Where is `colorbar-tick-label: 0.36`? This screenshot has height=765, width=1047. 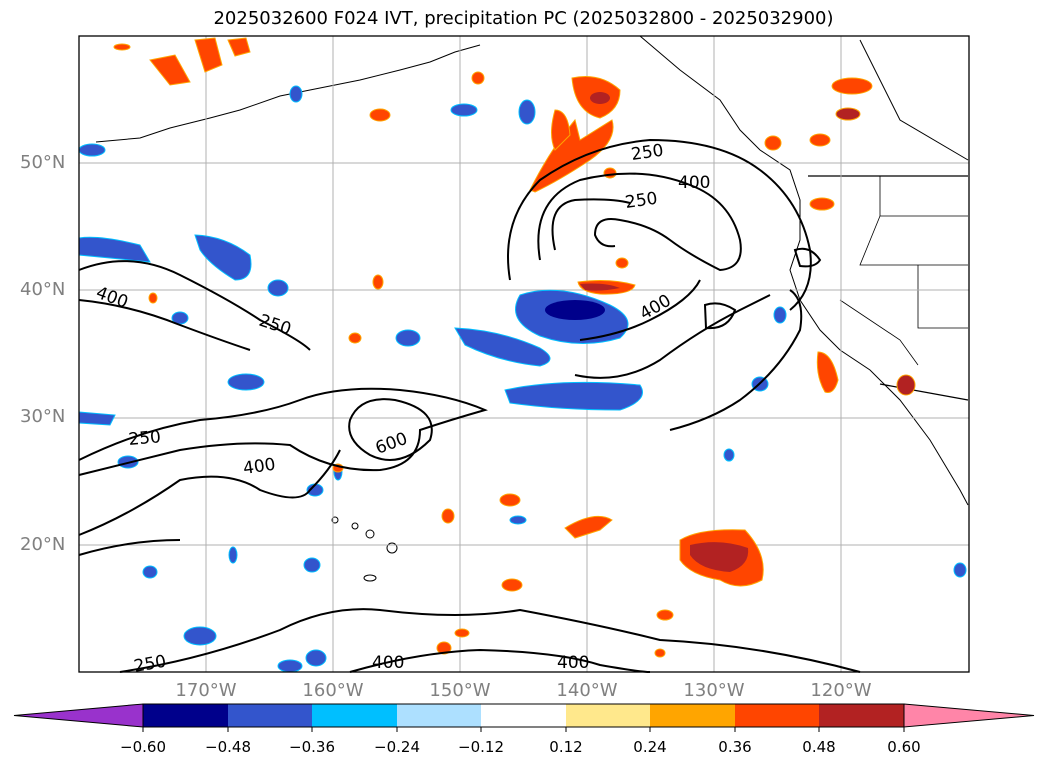 colorbar-tick-label: 0.36 is located at coordinates (735, 747).